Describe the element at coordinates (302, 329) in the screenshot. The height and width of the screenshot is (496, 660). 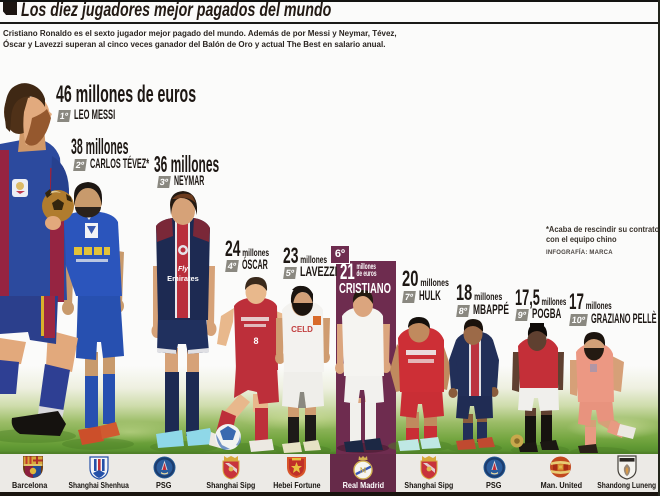
I see `svg-text: CELD` at that location.